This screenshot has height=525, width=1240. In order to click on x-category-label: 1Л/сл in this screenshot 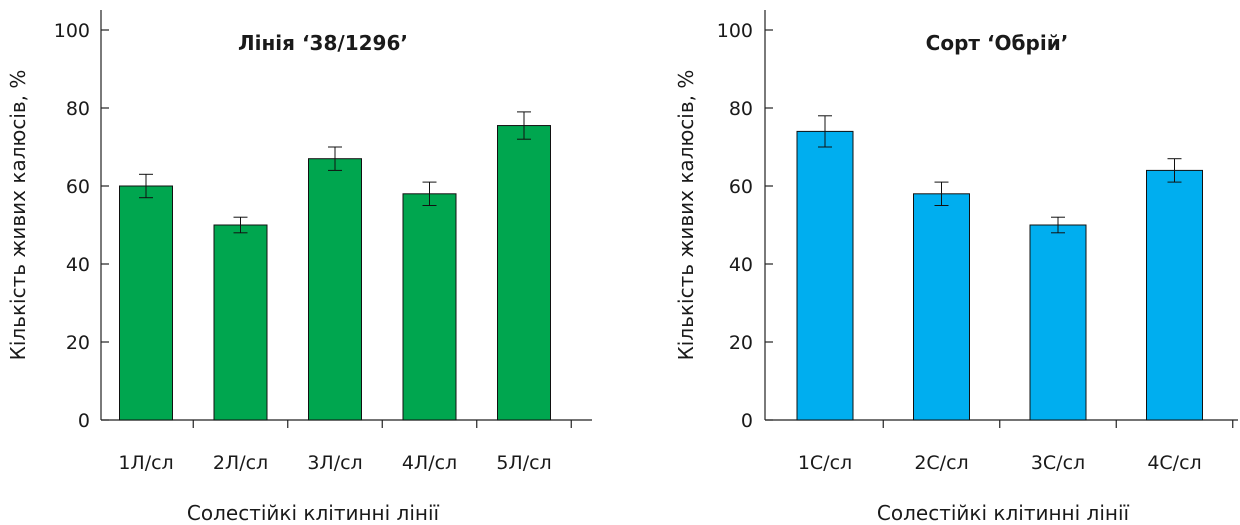, I will do `click(145, 463)`.